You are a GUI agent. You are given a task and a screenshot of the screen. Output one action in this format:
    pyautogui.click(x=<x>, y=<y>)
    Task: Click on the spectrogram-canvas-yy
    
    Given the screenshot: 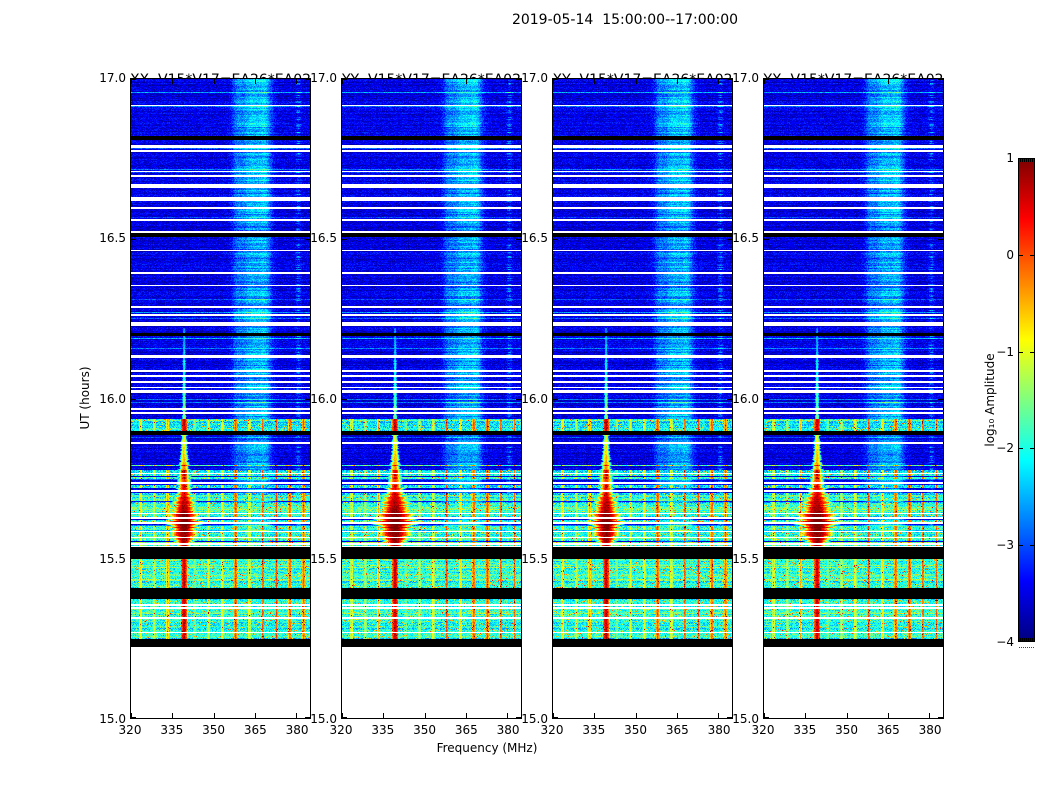 What is the action you would take?
    pyautogui.click(x=431, y=398)
    